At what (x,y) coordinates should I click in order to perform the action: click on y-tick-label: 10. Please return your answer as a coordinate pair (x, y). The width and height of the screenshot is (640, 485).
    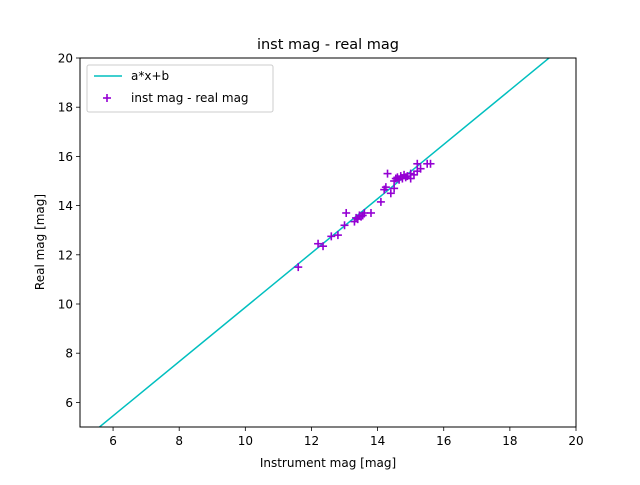
    Looking at the image, I should click on (65, 305).